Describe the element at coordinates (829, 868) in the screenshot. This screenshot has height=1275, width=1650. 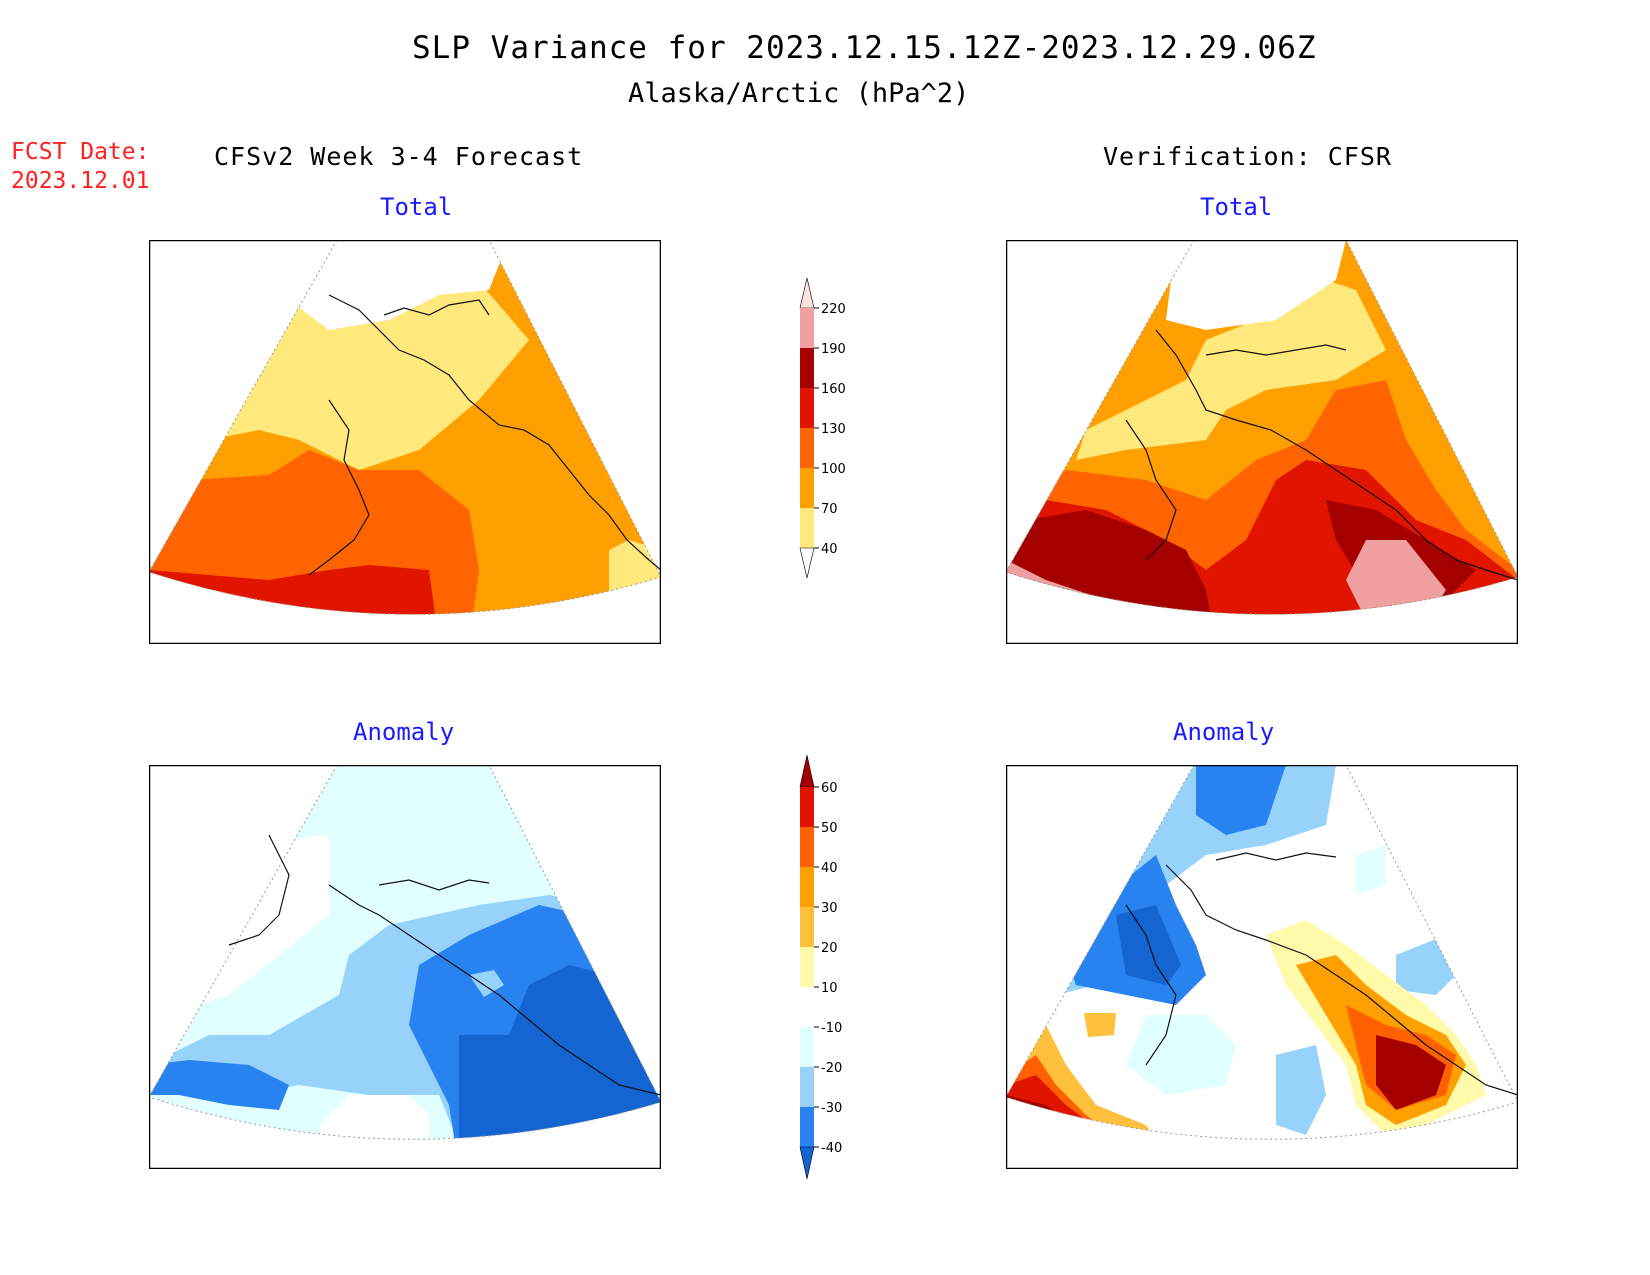
I see `anomaly-colorbar-label: 40` at that location.